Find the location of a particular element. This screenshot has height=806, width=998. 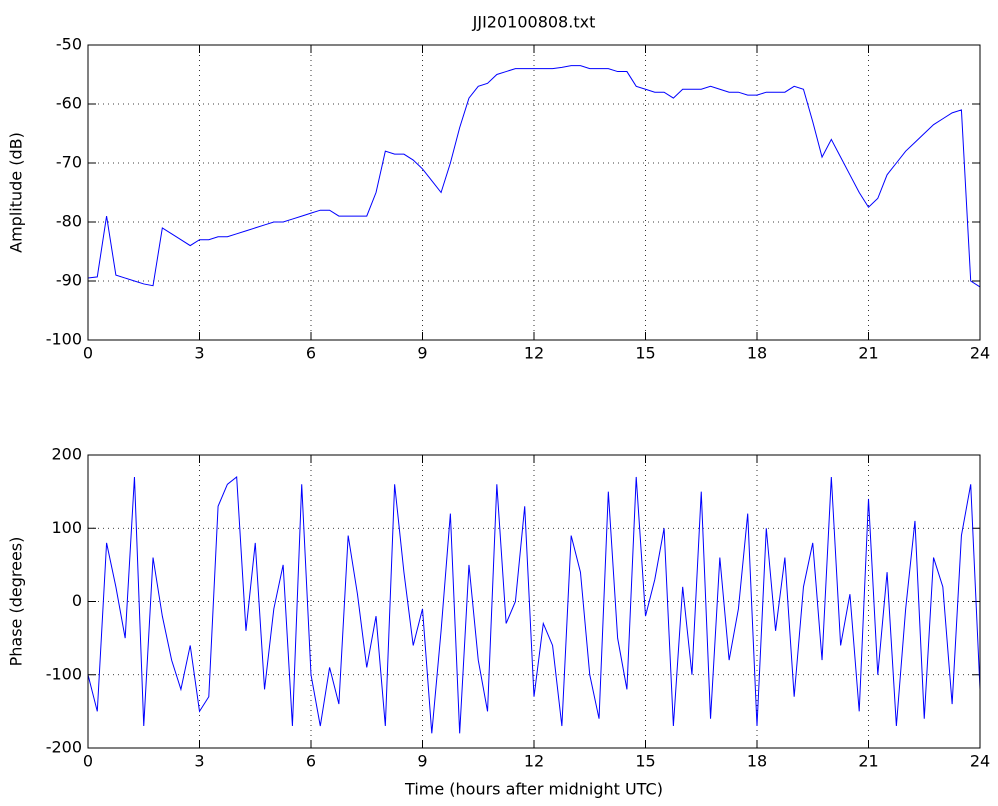

chart-title: JJI20100808.txt is located at coordinates (534, 22).